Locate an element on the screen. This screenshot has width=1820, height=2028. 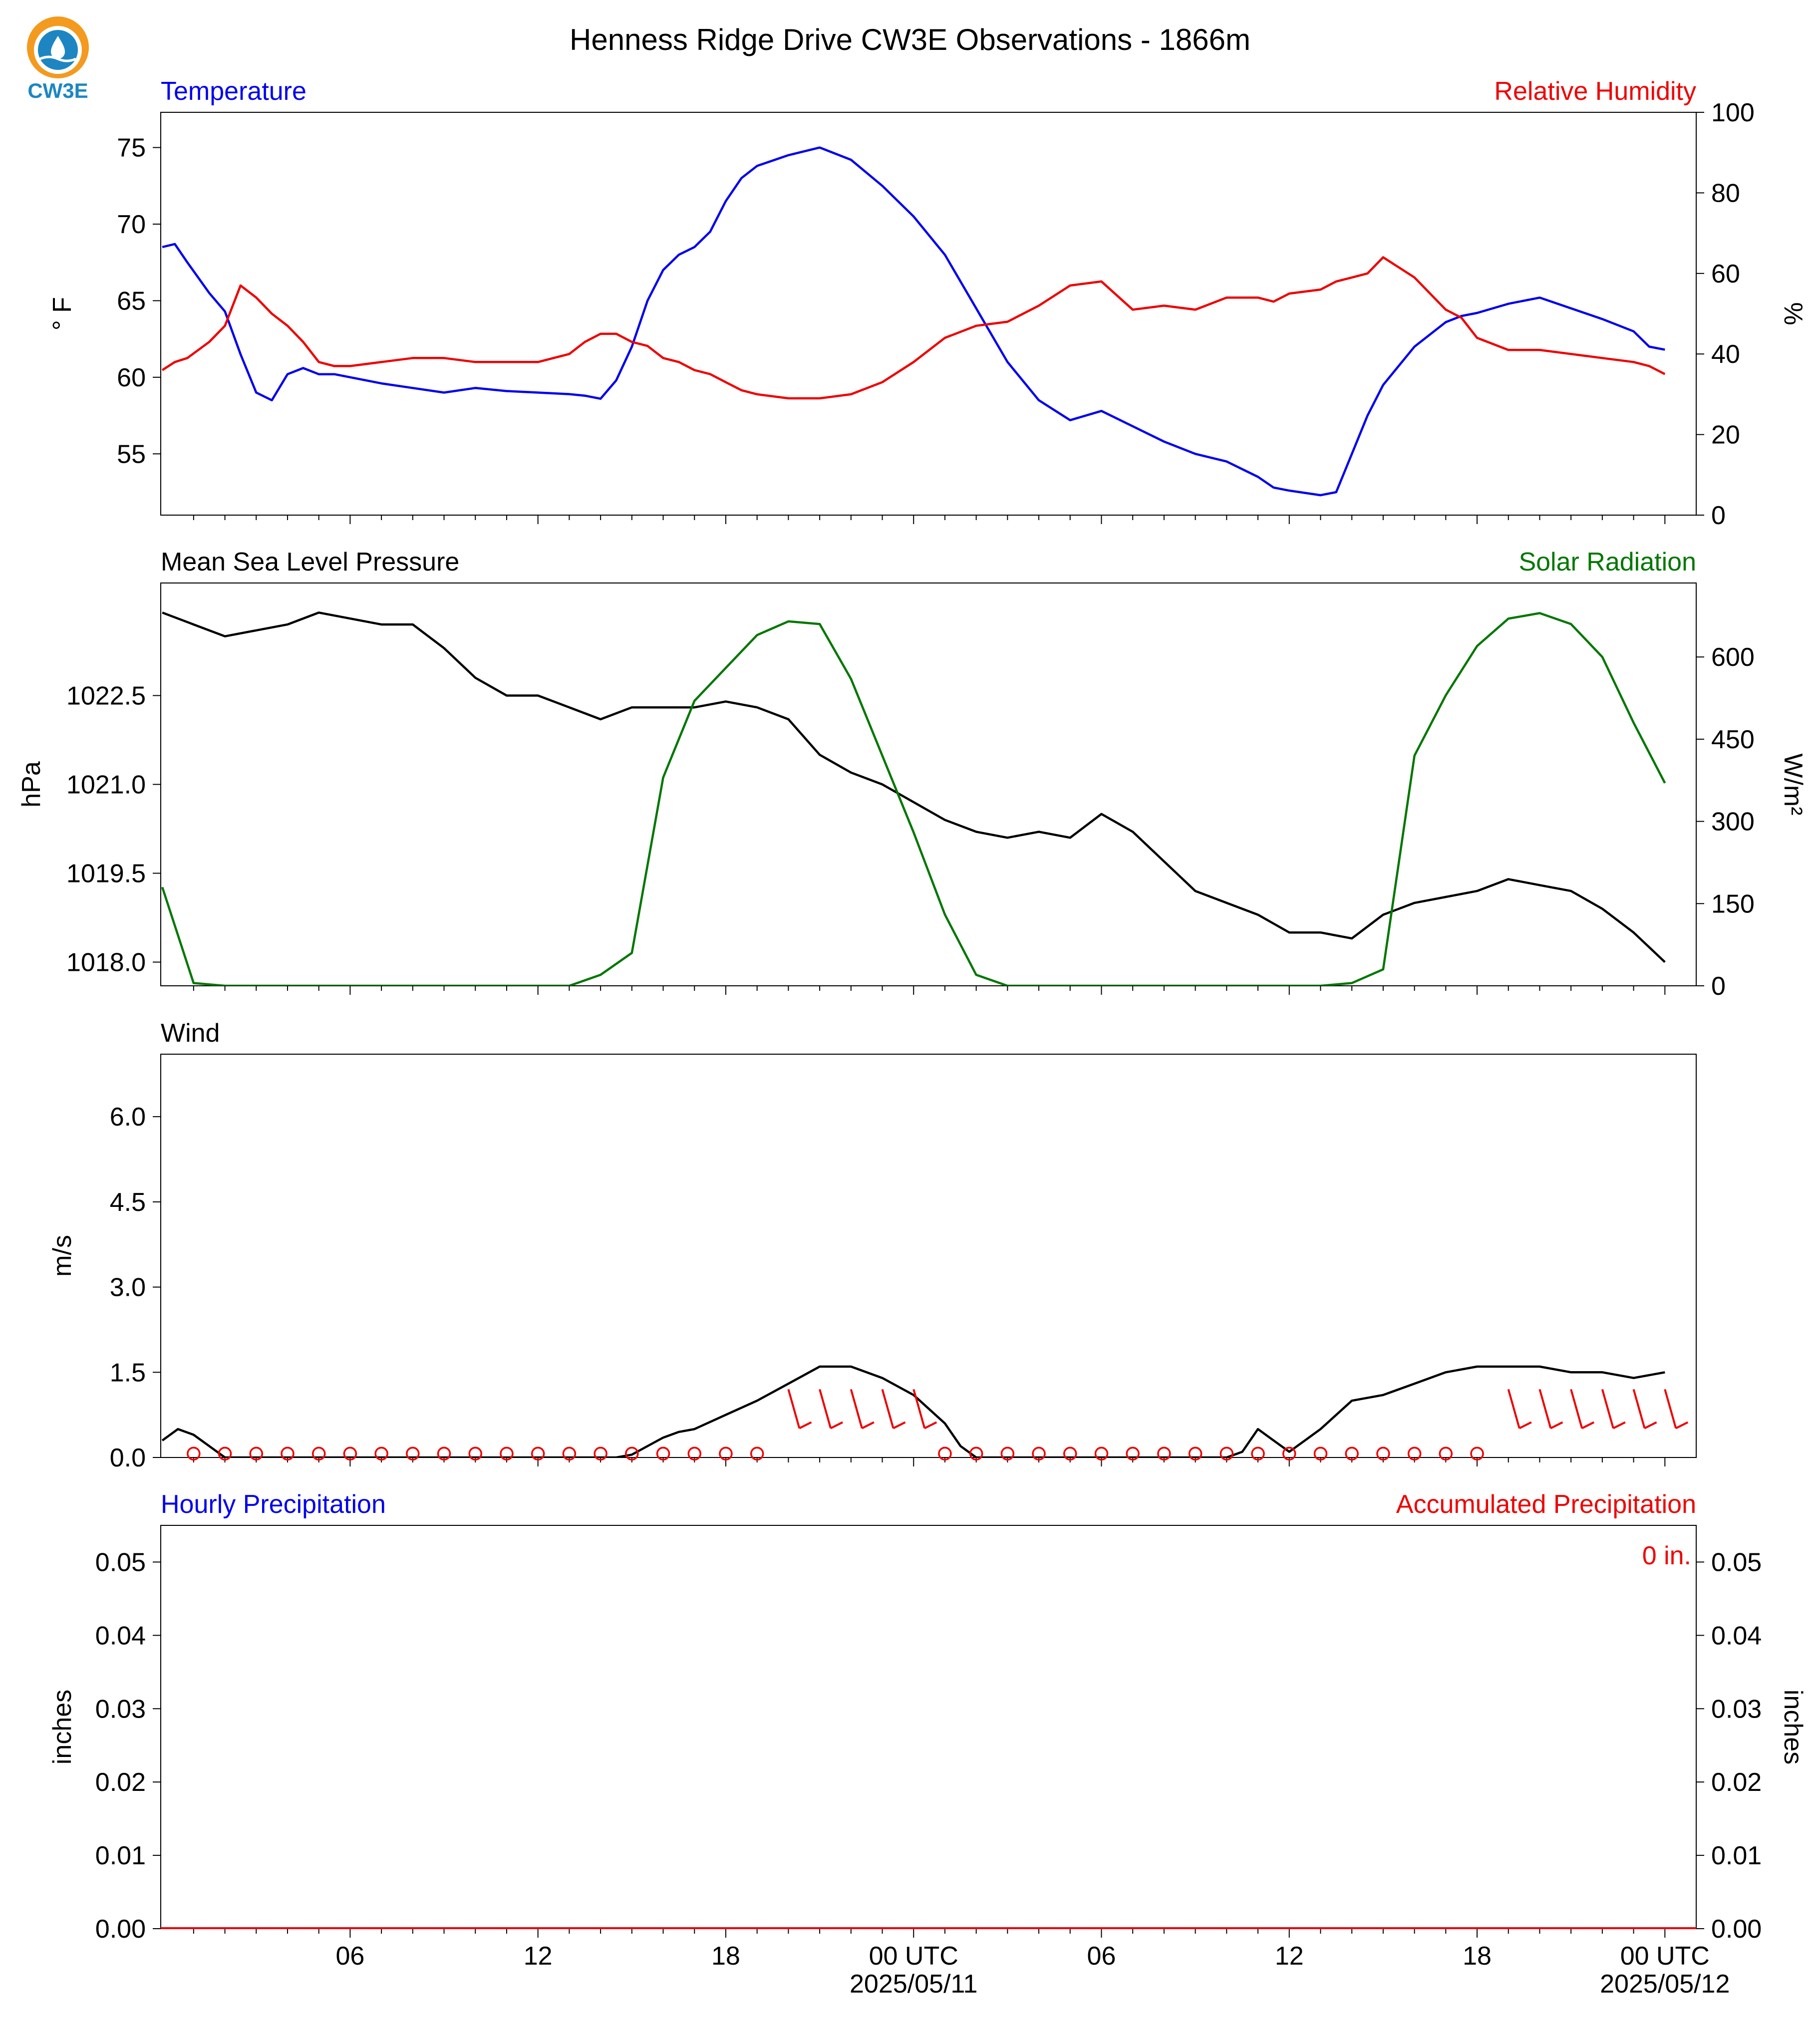
y-tick-label-left: 0.00 is located at coordinates (120, 1929).